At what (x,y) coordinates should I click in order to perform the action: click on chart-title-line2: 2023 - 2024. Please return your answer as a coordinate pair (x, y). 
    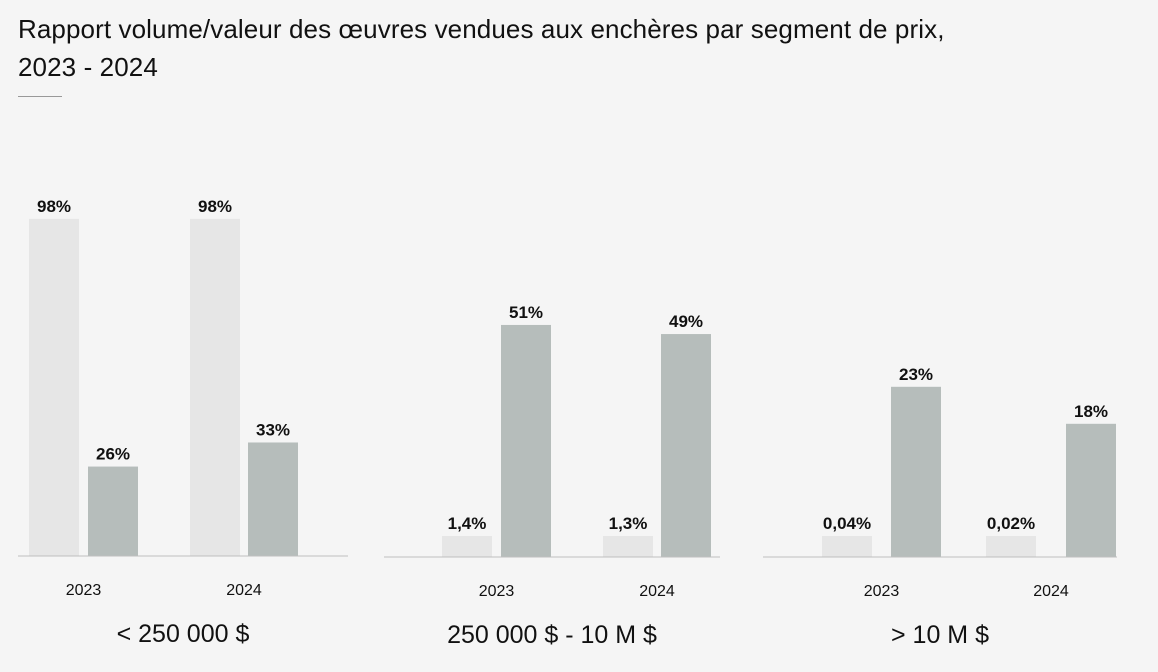
    Looking at the image, I should click on (88, 67).